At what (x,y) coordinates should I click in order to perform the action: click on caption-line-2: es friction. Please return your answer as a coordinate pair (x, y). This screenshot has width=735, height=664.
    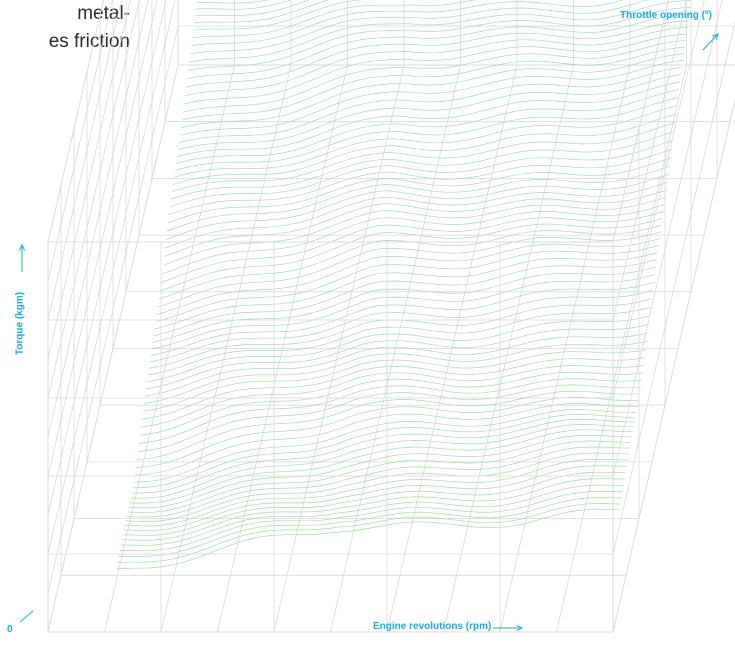
    Looking at the image, I should click on (89, 41).